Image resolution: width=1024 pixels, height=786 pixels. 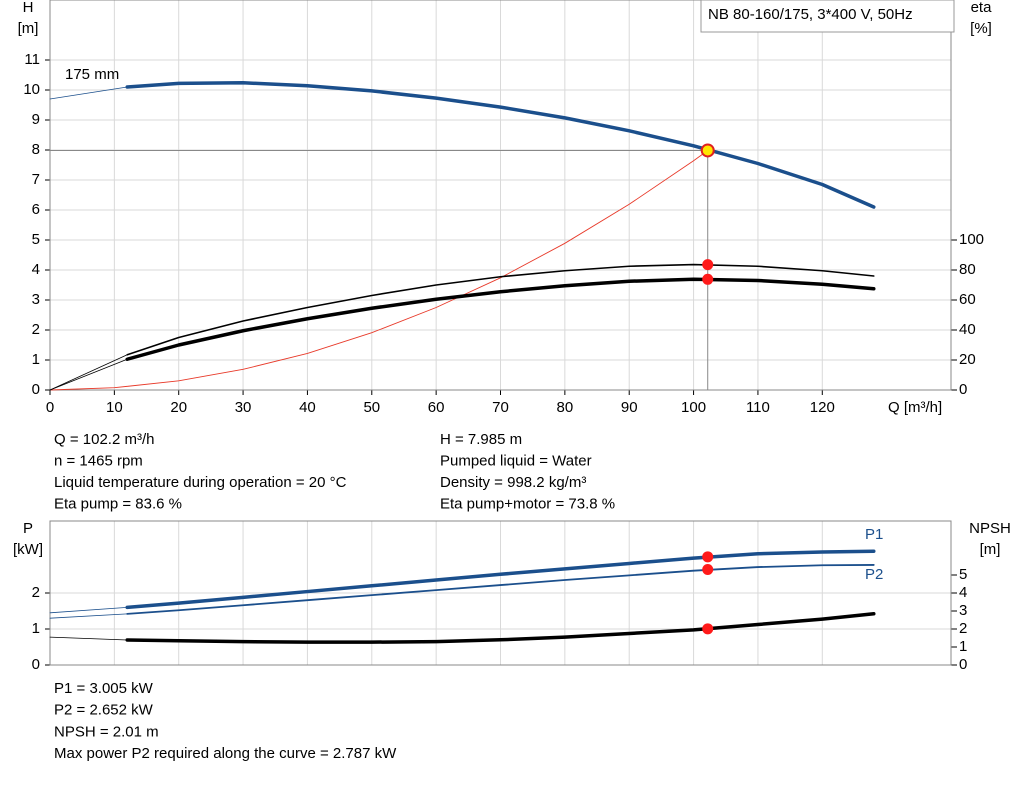 What do you see at coordinates (967, 269) in the screenshot?
I see `y2-tick-label: 80` at bounding box center [967, 269].